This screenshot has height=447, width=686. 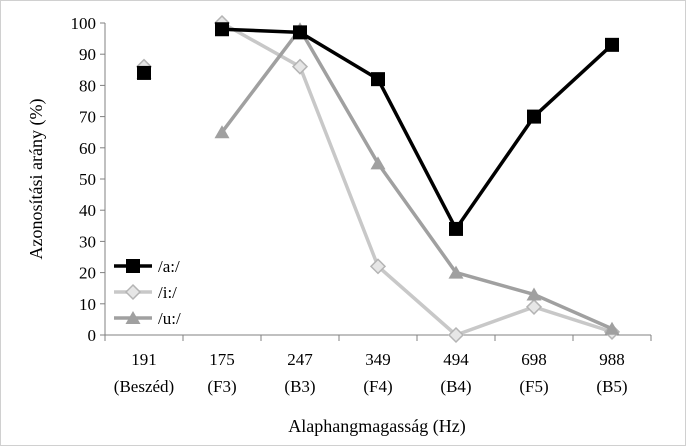 I want to click on x-tick-label: 494, so click(x=456, y=359).